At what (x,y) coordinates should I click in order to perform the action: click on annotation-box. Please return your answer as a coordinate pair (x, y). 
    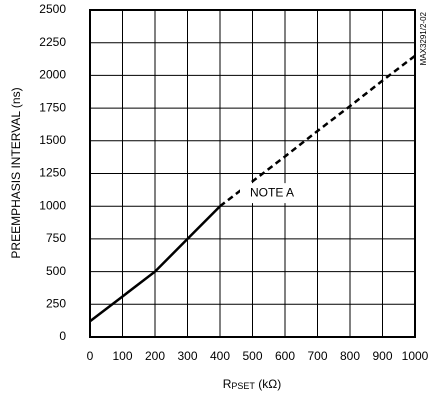
    Looking at the image, I should click on (272, 193).